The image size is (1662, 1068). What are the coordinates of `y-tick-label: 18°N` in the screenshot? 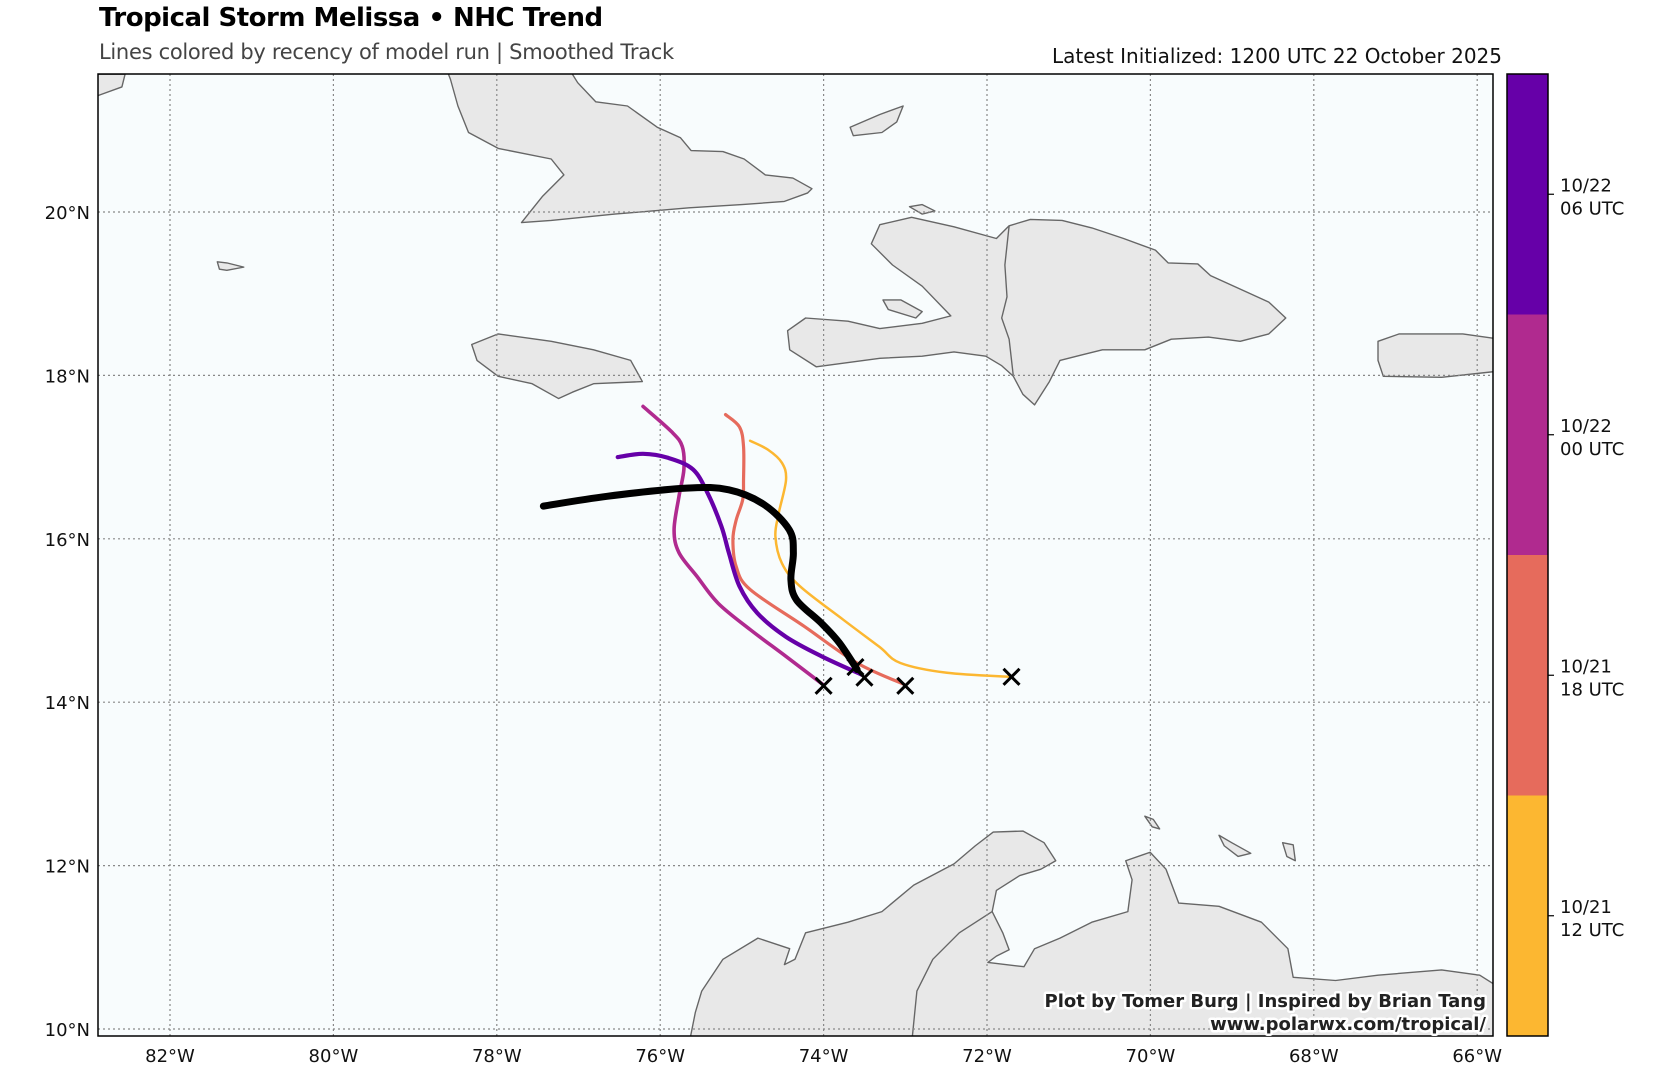 It's located at (67, 376).